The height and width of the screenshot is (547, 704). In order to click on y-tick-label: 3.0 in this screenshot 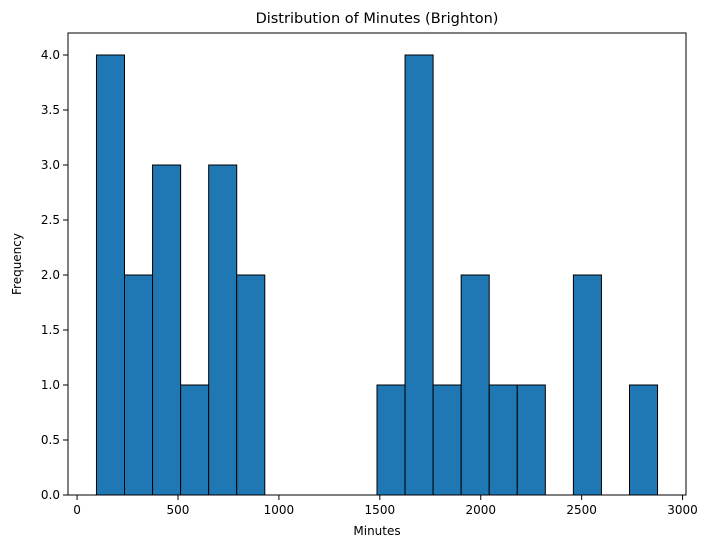, I will do `click(50, 165)`.